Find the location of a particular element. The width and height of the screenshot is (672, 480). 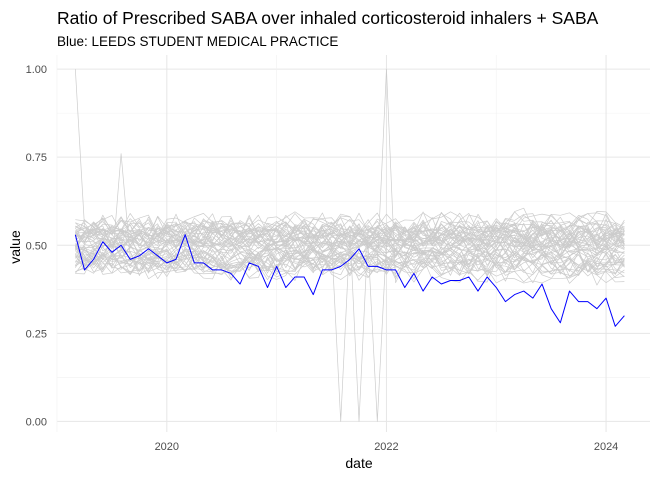

y-tick-label: 1.00 is located at coordinates (36, 70).